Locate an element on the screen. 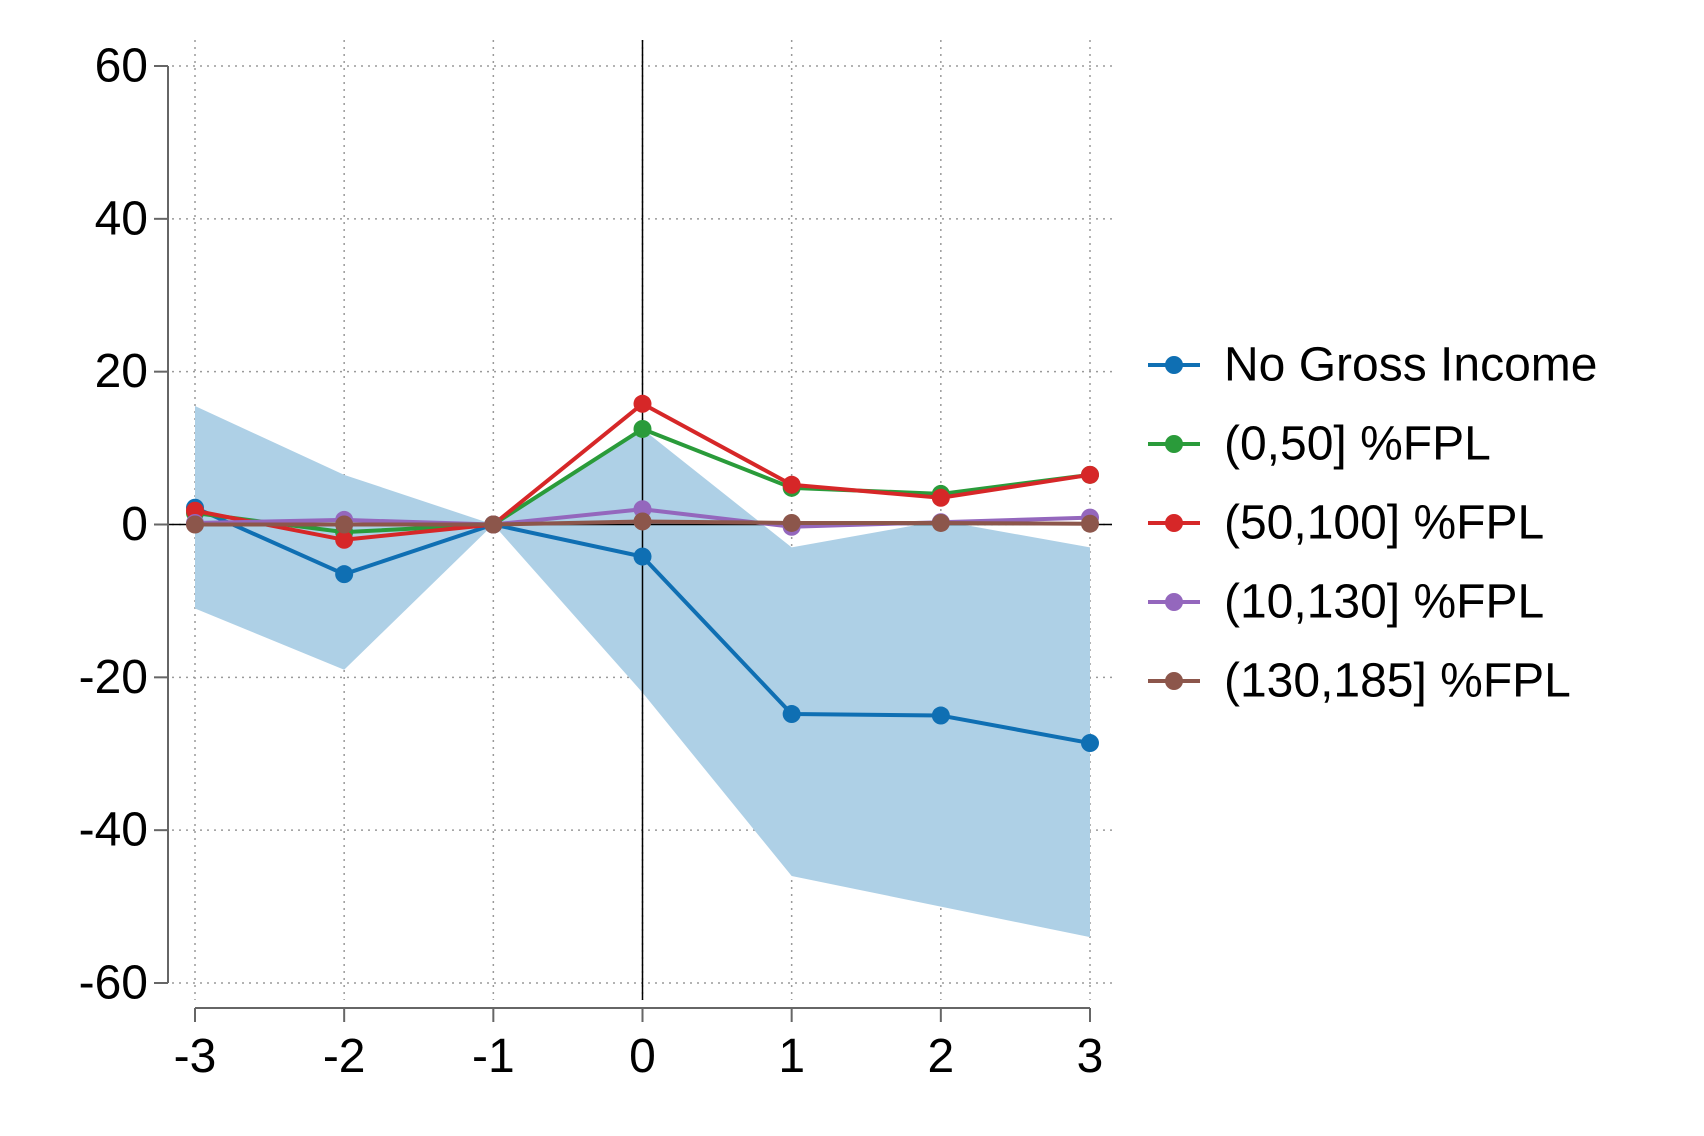 This screenshot has height=1136, width=1704. x-tick-label: -2 is located at coordinates (344, 1056).